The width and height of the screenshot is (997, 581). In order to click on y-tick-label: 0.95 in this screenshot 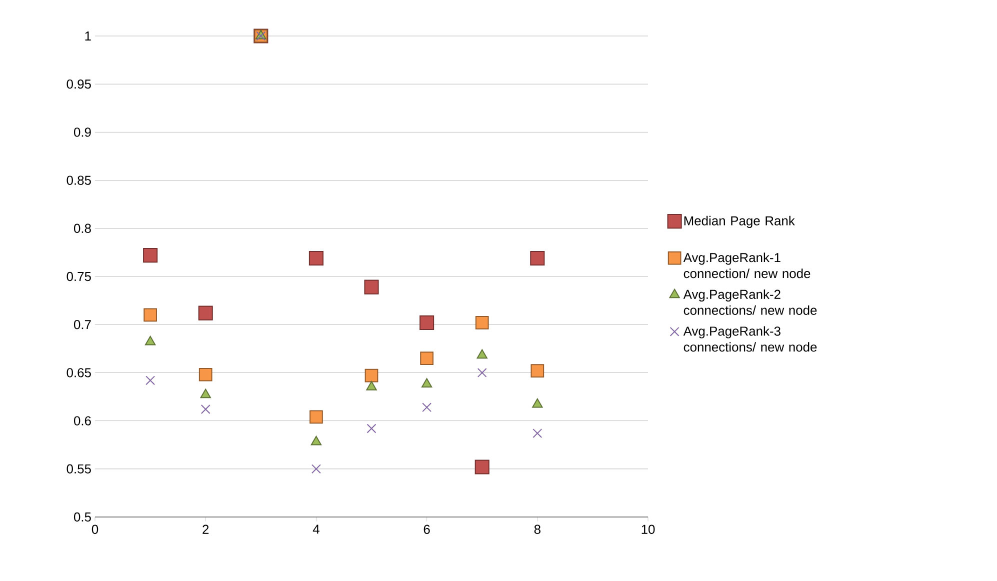, I will do `click(78, 84)`.